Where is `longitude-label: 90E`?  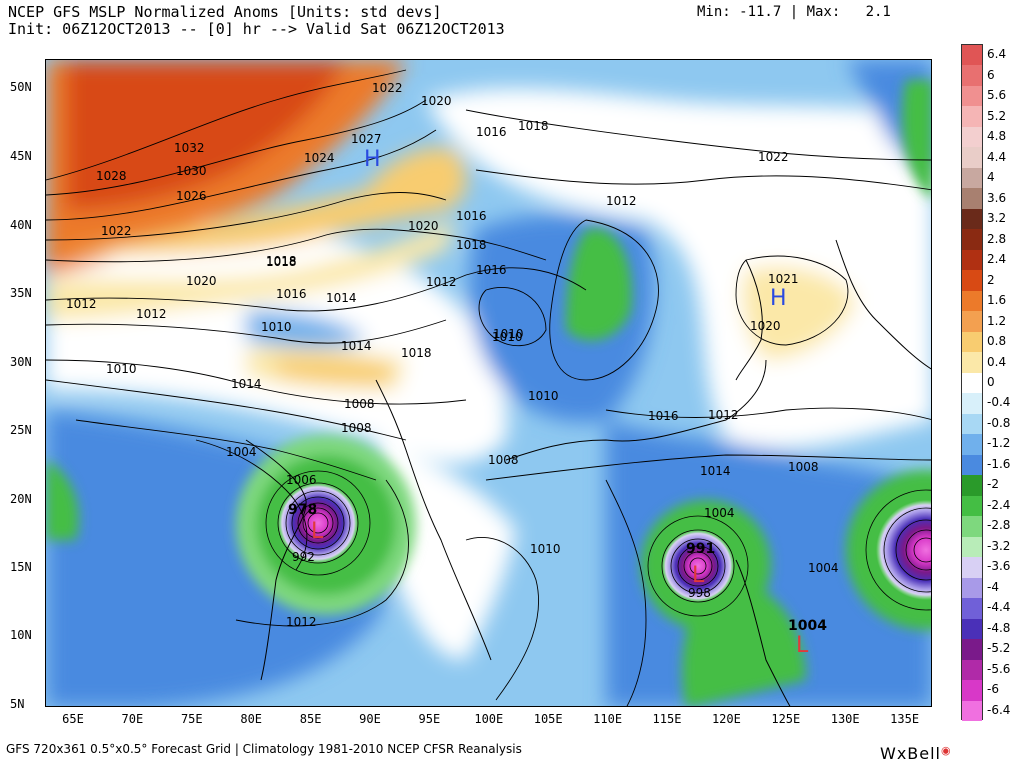
longitude-label: 90E is located at coordinates (370, 719).